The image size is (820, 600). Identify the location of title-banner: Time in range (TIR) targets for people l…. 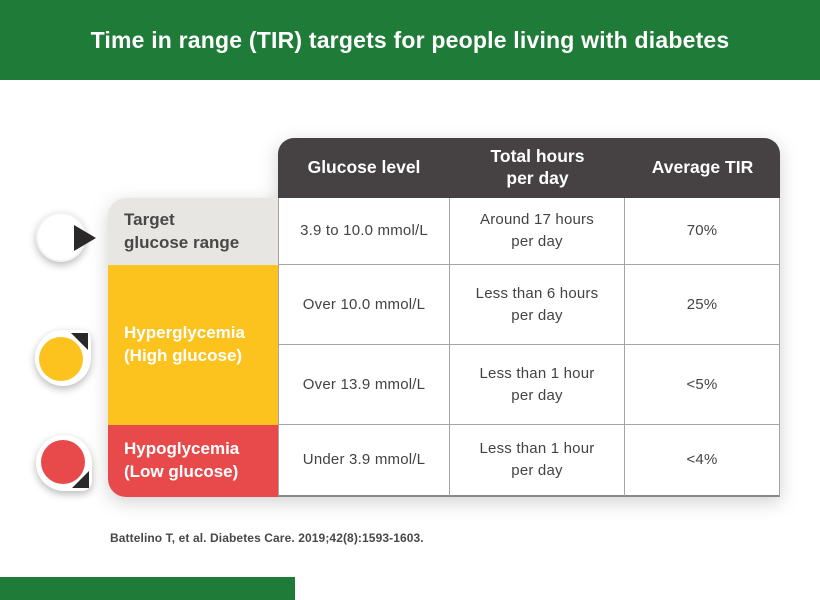
(410, 40).